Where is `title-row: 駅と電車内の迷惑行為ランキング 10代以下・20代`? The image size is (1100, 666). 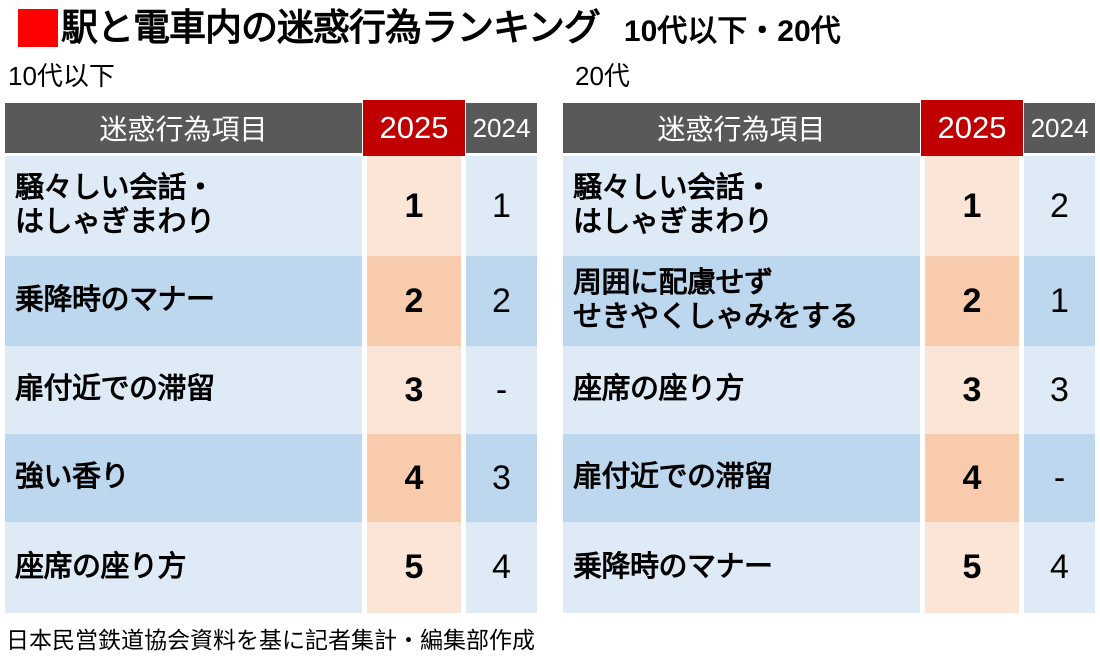 title-row: 駅と電車内の迷惑行為ランキング 10代以下・20代 is located at coordinates (429, 28).